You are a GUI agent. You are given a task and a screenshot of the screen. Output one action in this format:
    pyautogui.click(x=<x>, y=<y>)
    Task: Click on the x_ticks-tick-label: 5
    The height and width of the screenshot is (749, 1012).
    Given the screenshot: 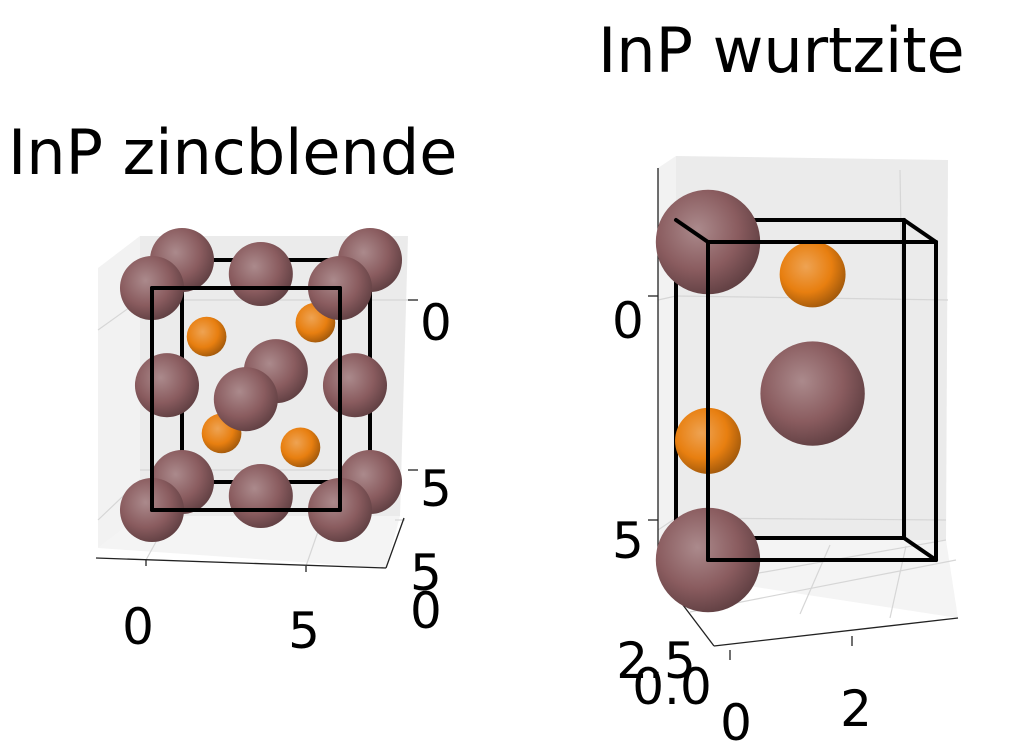 What is the action you would take?
    pyautogui.click(x=304, y=631)
    